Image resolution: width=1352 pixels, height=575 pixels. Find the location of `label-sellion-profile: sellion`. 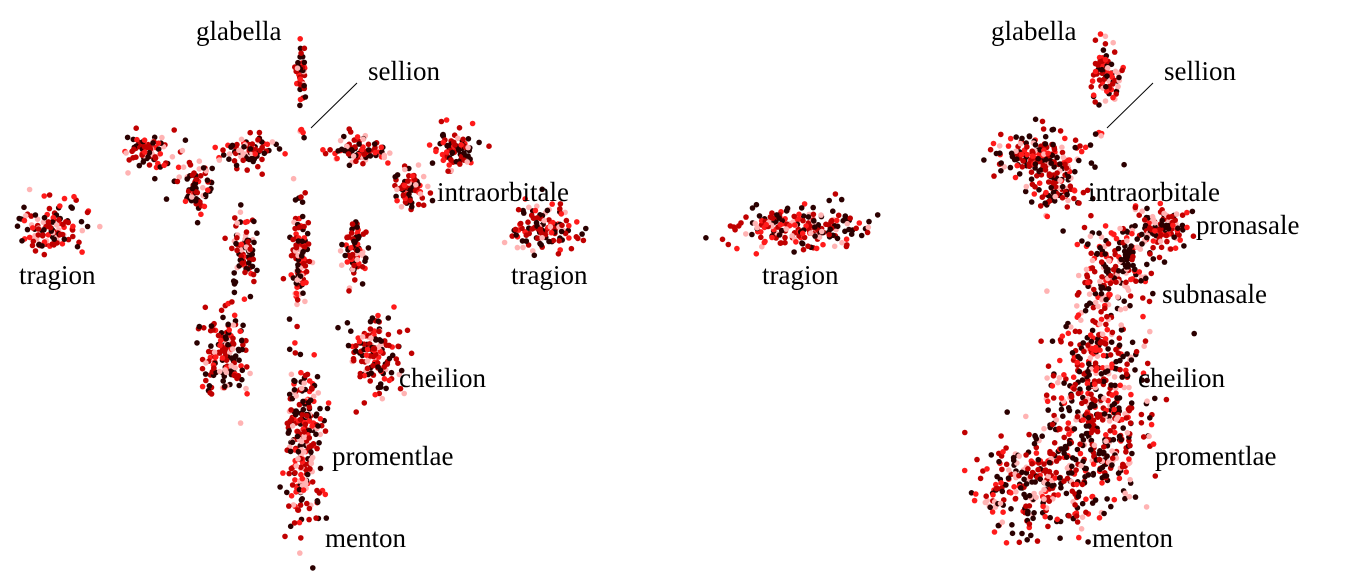

label-sellion-profile: sellion is located at coordinates (1200, 71).